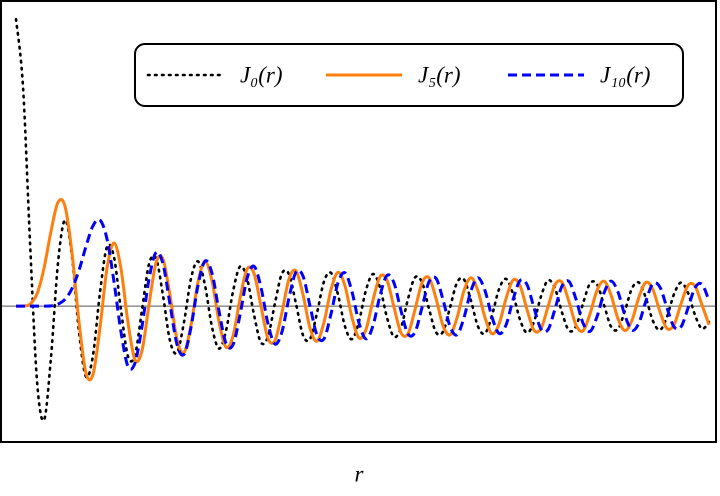 Image resolution: width=720 pixels, height=496 pixels. I want to click on legend-label: J₀(r), so click(261, 74).